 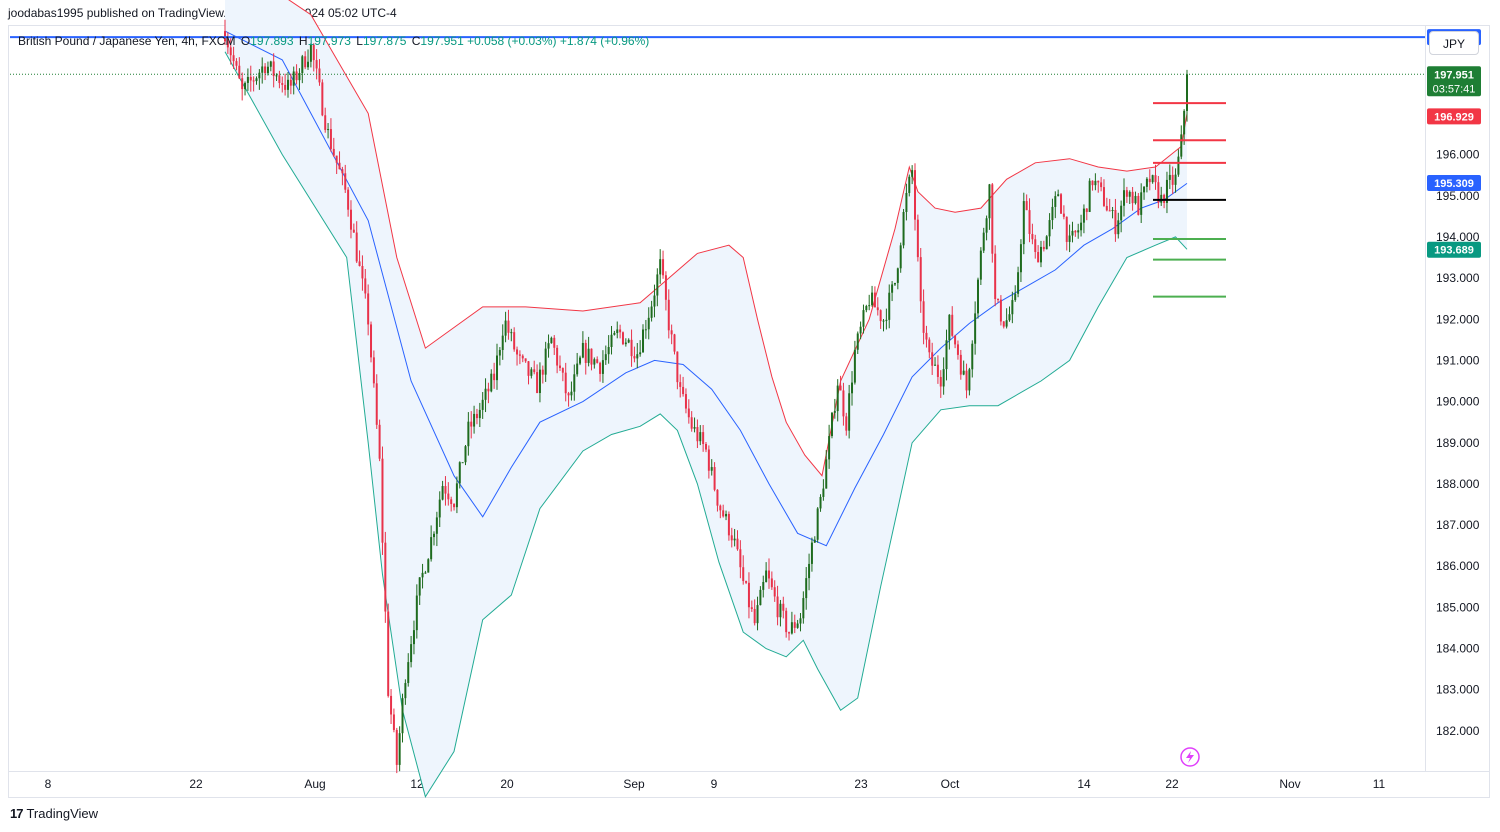 I want to click on currency-button: JPY, so click(x=1454, y=43).